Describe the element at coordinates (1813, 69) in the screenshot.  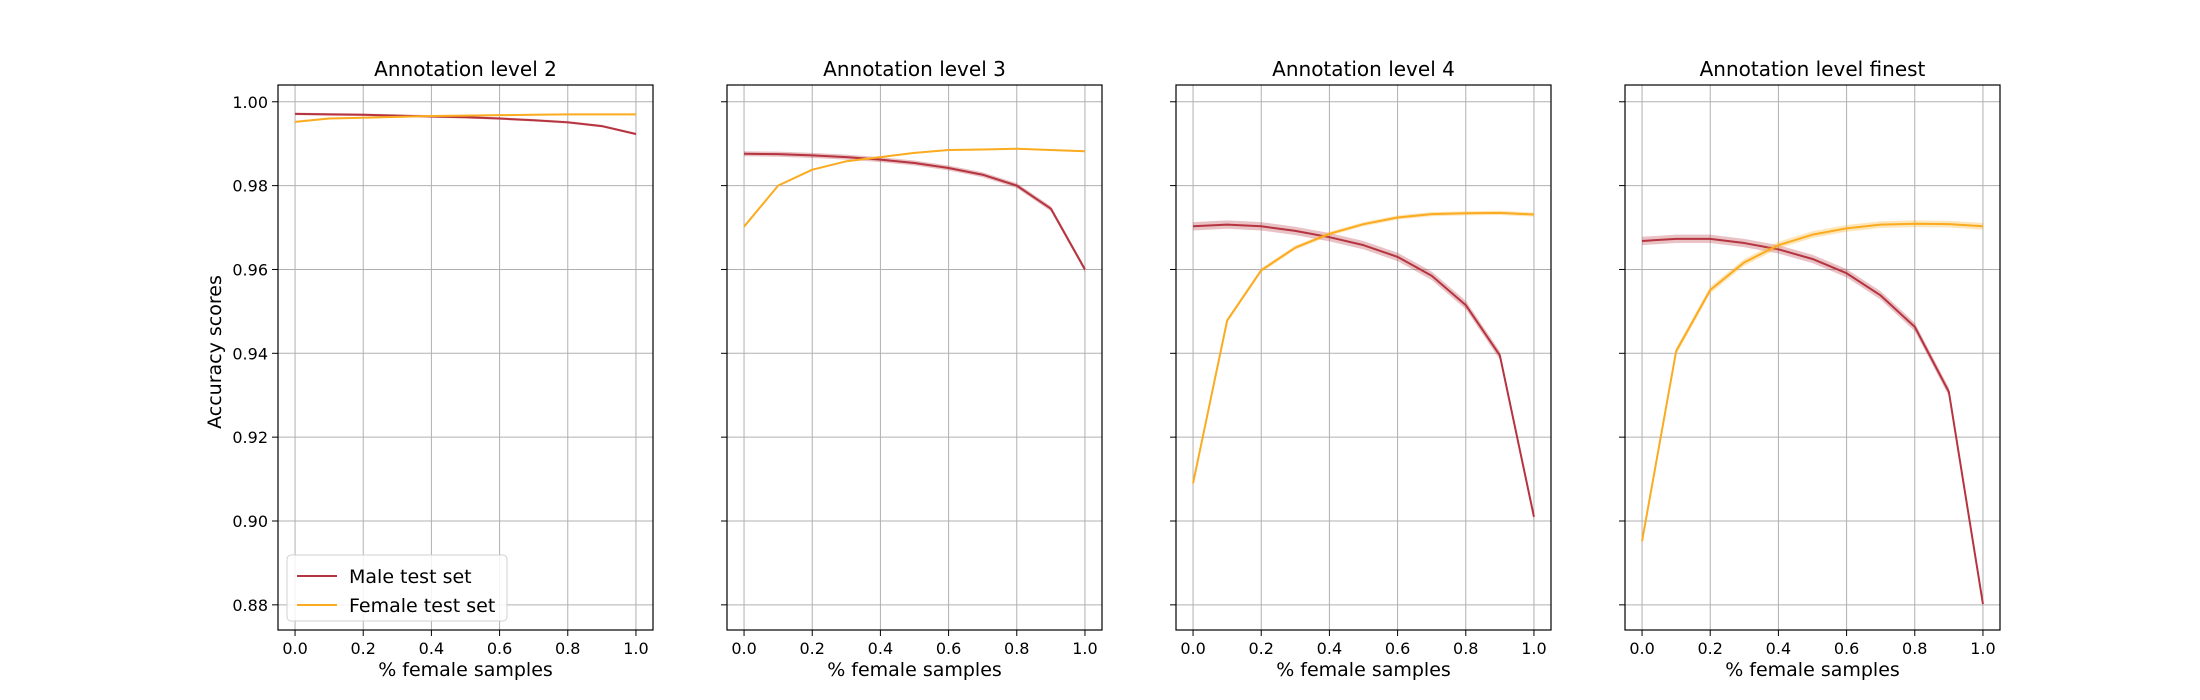
I see `panel-title: Annotation level finest` at that location.